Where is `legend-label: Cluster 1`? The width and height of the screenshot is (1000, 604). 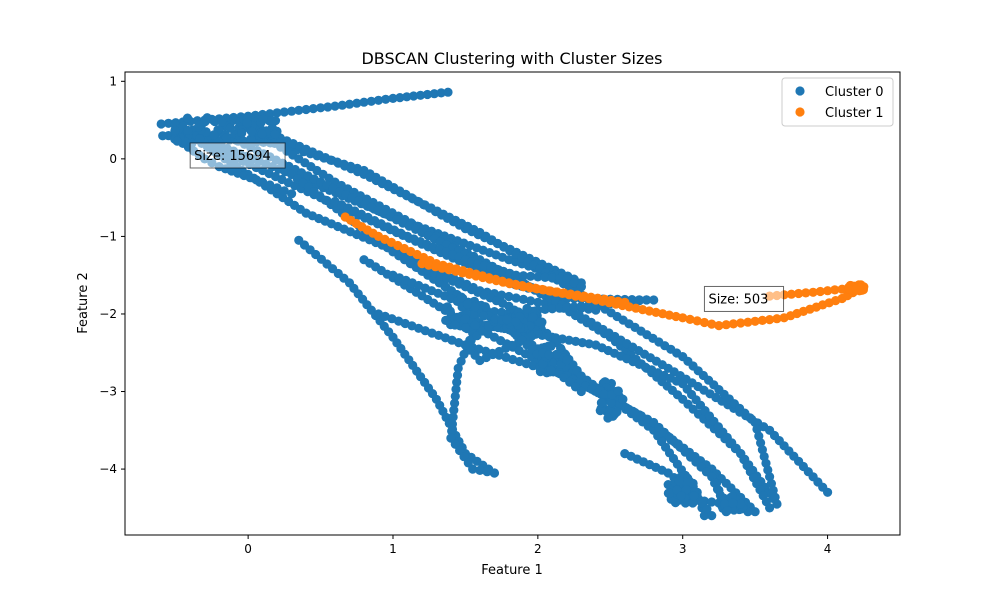 legend-label: Cluster 1 is located at coordinates (854, 113).